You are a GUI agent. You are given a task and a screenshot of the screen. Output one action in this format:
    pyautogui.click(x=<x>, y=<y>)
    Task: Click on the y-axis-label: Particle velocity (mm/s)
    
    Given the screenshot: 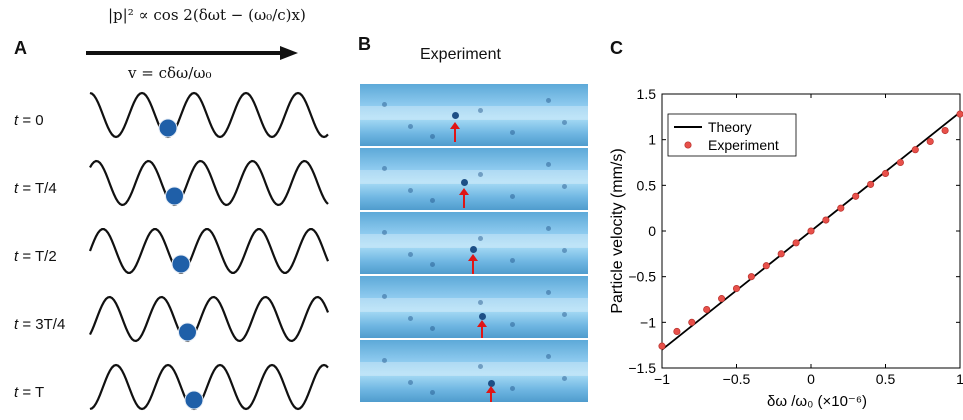 What is the action you would take?
    pyautogui.click(x=617, y=230)
    